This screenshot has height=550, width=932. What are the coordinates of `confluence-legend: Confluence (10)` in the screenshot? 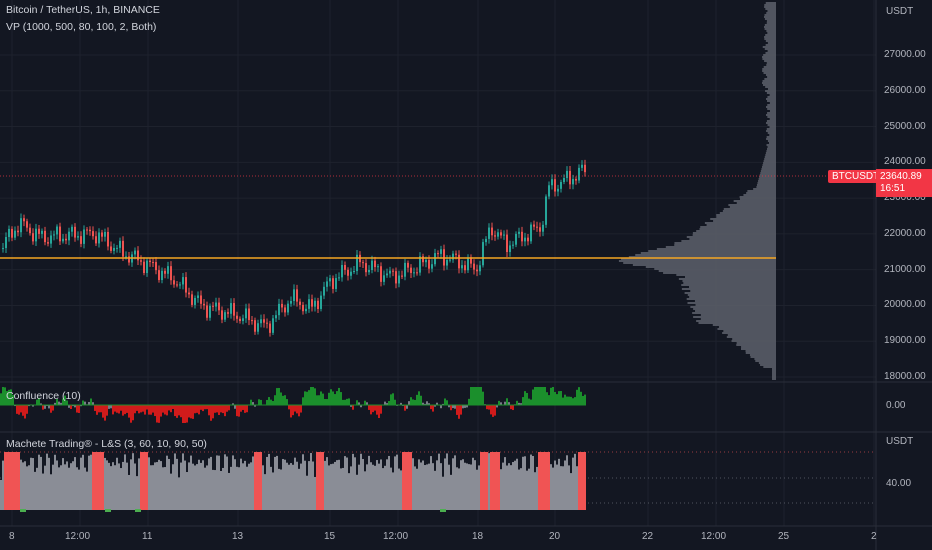 It's located at (43, 396).